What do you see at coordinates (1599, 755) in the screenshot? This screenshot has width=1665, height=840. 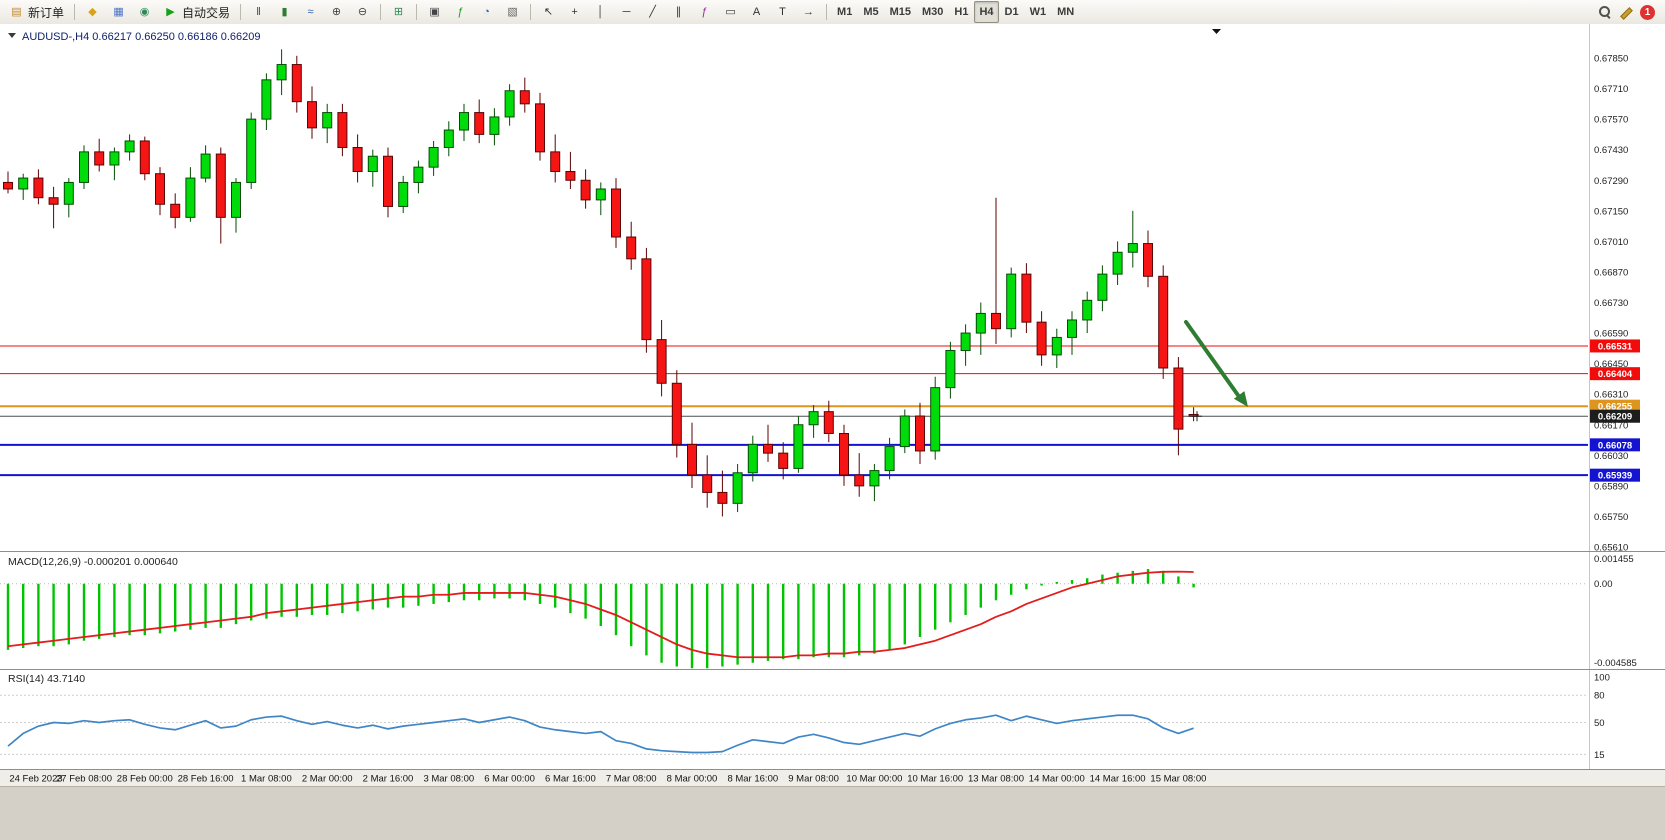 I see `rsi-axis-tick: 15` at bounding box center [1599, 755].